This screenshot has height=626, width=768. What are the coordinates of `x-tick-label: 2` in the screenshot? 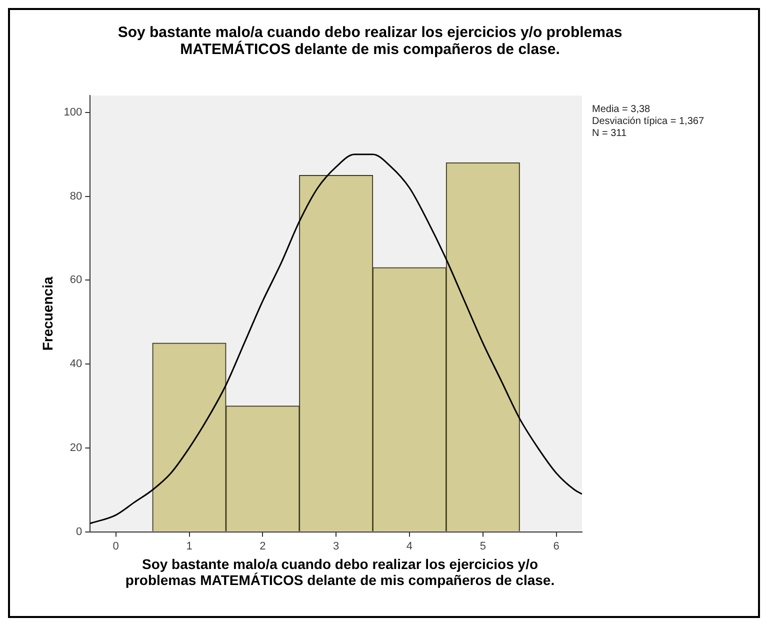 It's located at (263, 546).